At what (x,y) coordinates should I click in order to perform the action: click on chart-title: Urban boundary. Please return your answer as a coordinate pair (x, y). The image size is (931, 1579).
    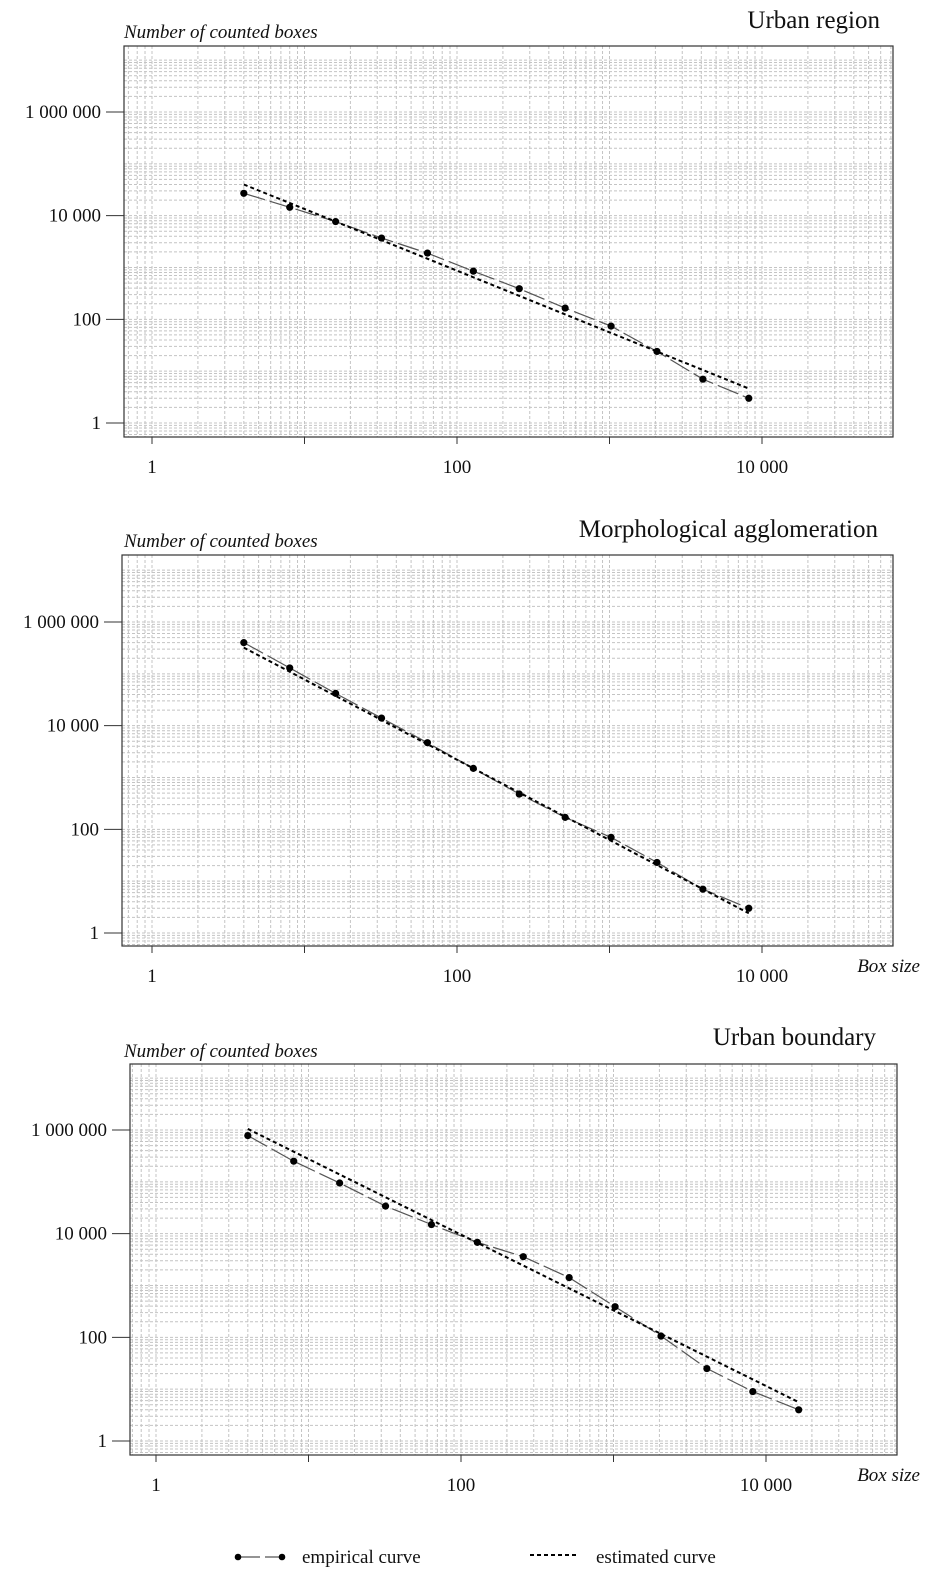
    Looking at the image, I should click on (795, 1037).